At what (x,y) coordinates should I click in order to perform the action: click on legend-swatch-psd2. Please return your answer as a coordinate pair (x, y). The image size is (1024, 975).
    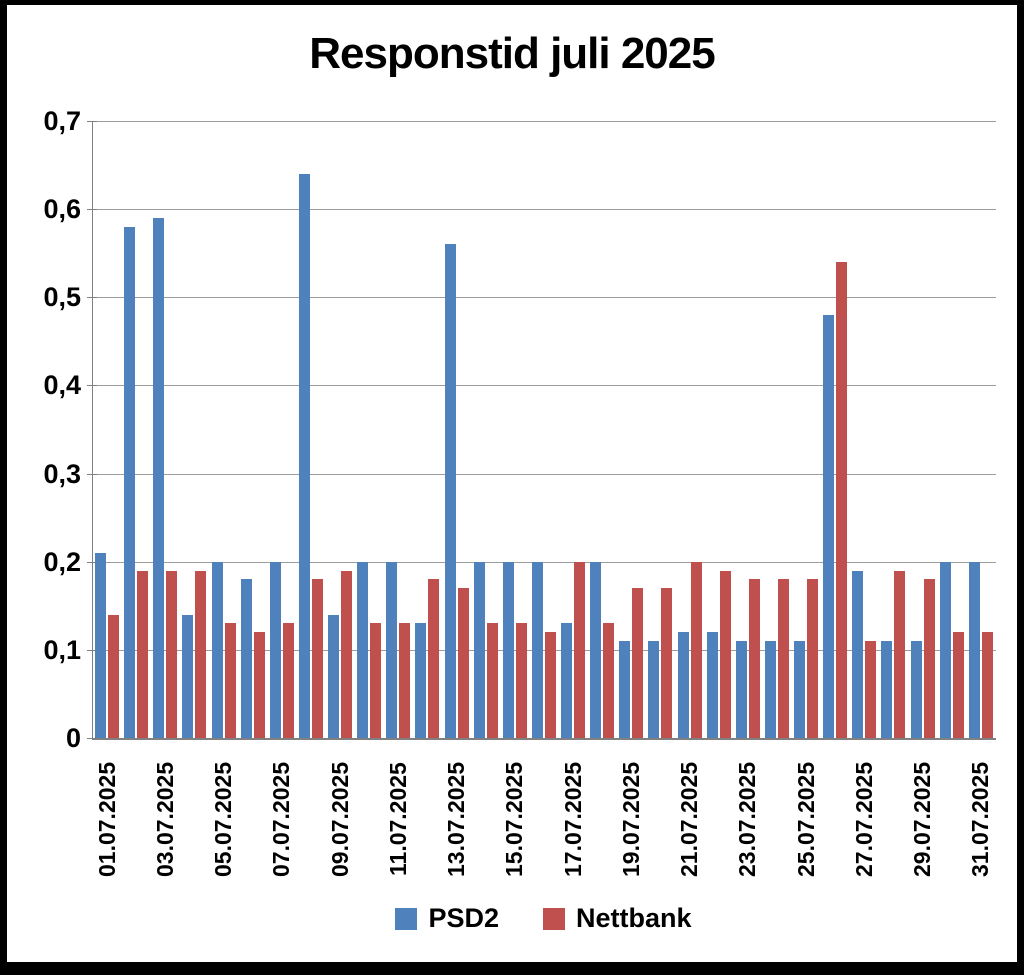
    Looking at the image, I should click on (406, 918).